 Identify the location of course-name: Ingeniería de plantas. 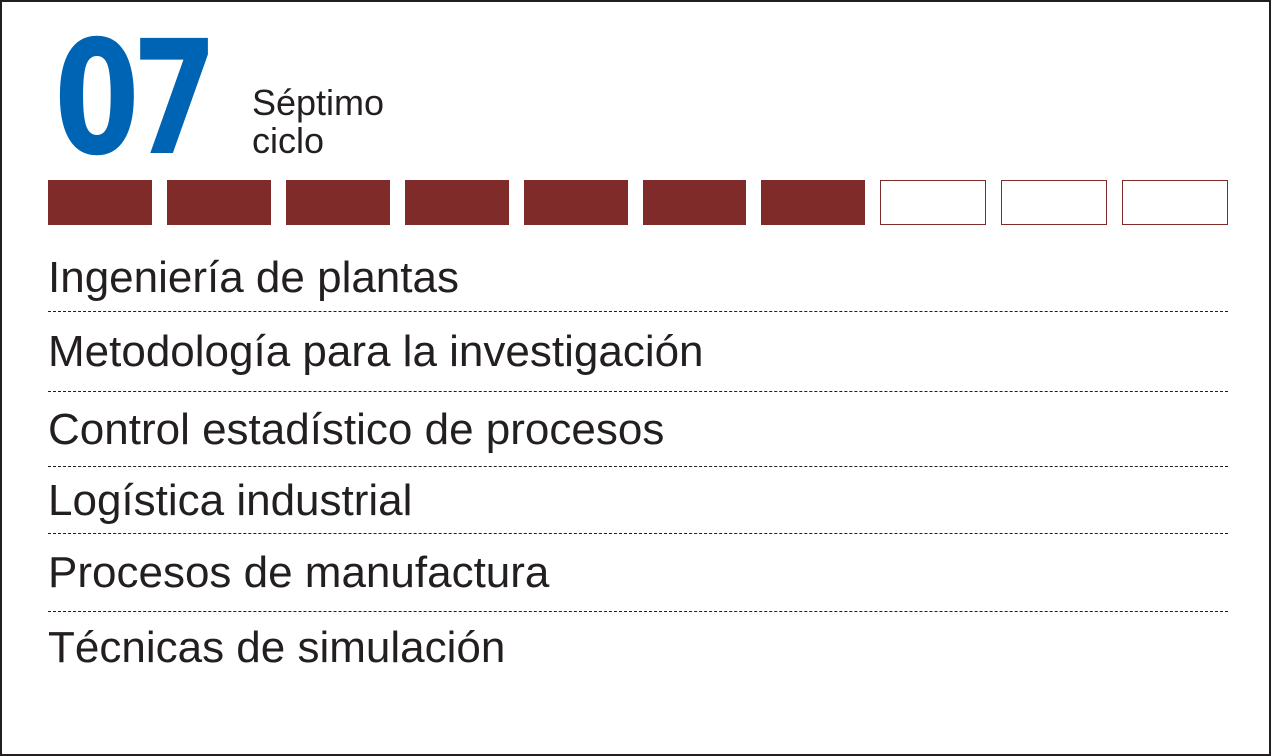
(253, 277).